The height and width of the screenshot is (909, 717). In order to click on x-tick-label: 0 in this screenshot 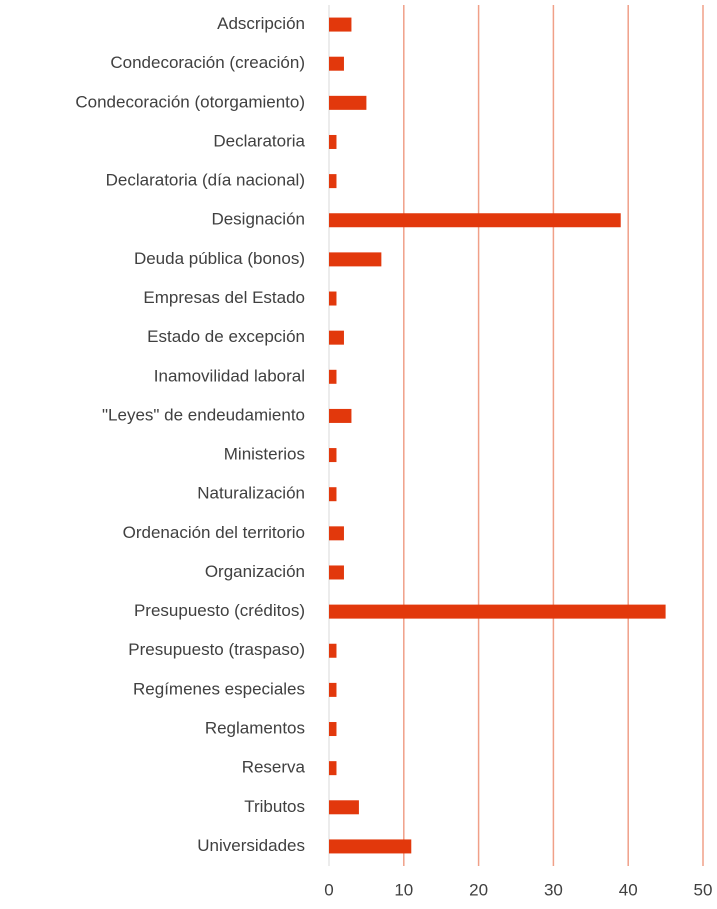, I will do `click(328, 889)`.